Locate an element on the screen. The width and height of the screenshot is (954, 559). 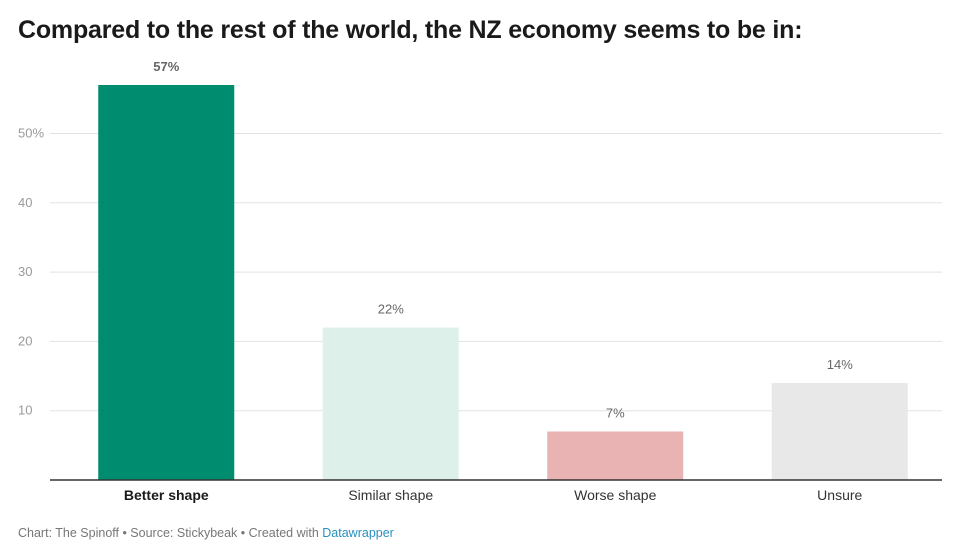
category-label: Better shape is located at coordinates (166, 495).